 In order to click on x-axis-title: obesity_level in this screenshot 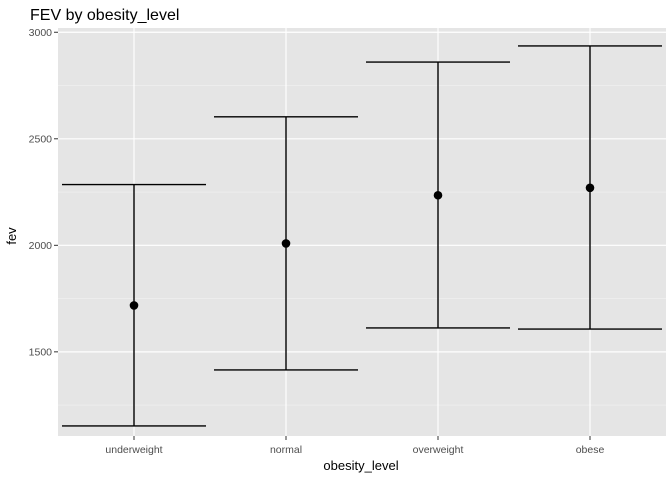, I will do `click(360, 465)`.